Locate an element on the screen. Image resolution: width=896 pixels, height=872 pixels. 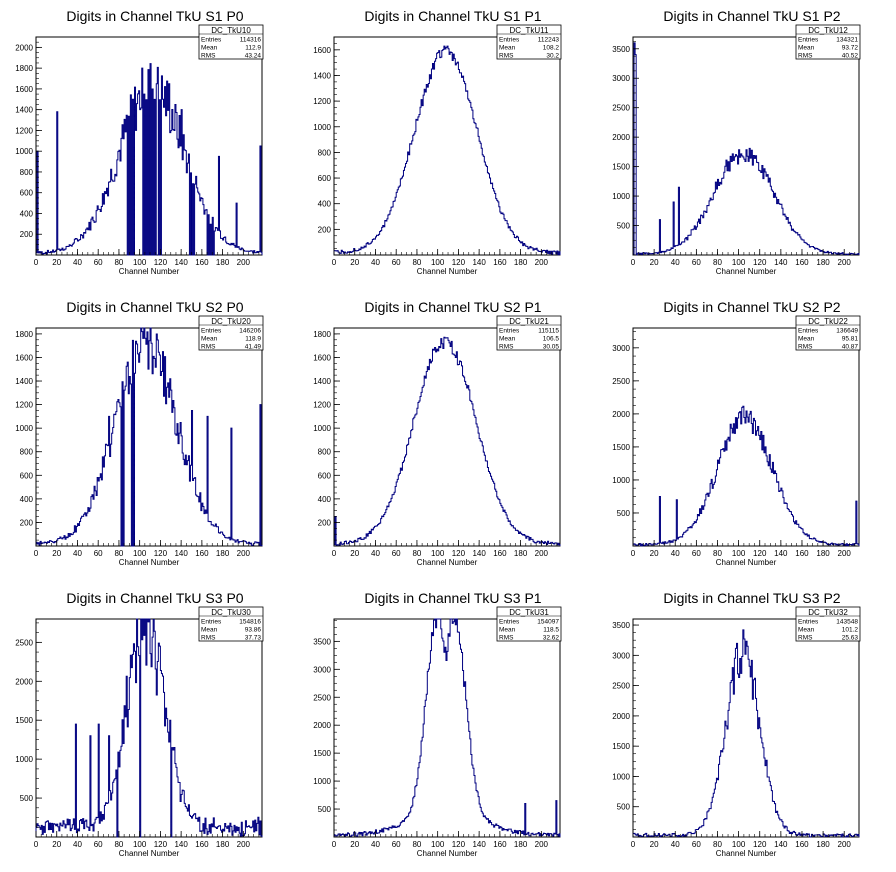
y-tick-label: 500 is located at coordinates (624, 513).